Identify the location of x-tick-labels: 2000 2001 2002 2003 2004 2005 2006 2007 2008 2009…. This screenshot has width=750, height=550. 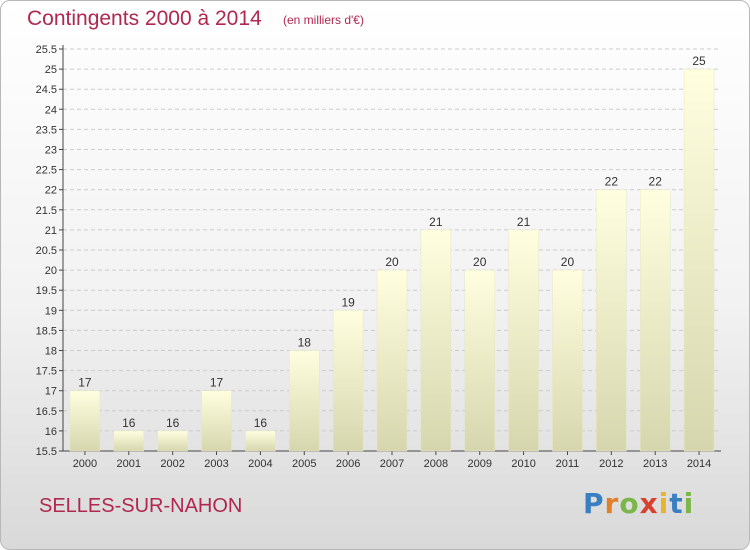
(392, 464).